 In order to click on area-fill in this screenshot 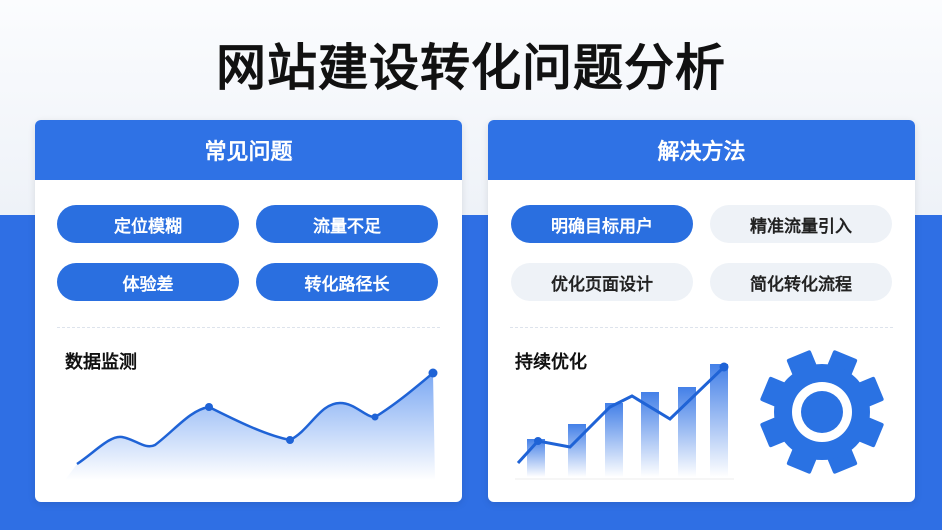, I will do `click(250, 426)`.